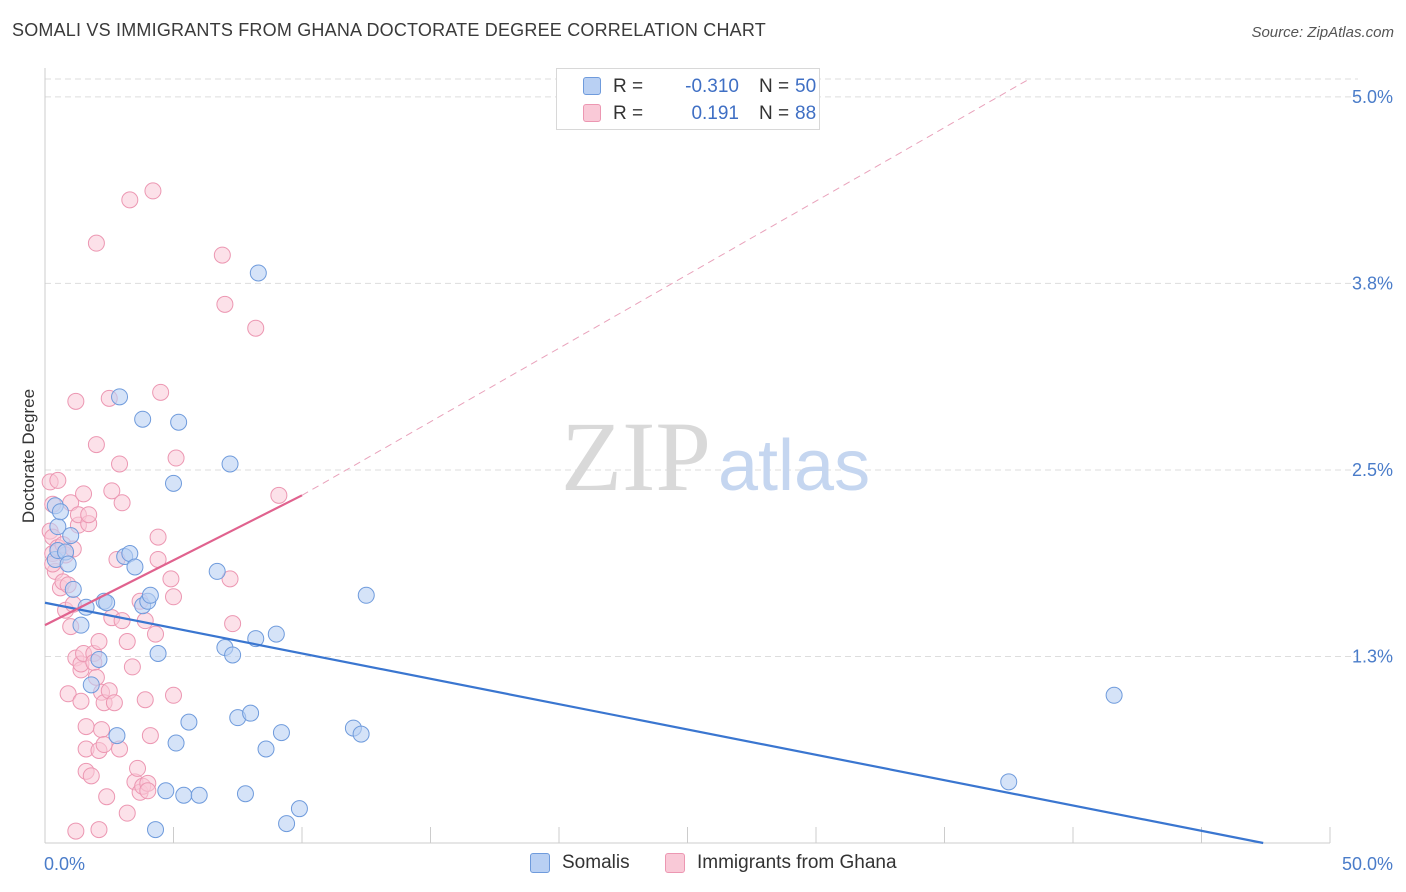 The width and height of the screenshot is (1406, 892). Describe the element at coordinates (774, 86) in the screenshot. I see `legend-n-label: N =` at that location.